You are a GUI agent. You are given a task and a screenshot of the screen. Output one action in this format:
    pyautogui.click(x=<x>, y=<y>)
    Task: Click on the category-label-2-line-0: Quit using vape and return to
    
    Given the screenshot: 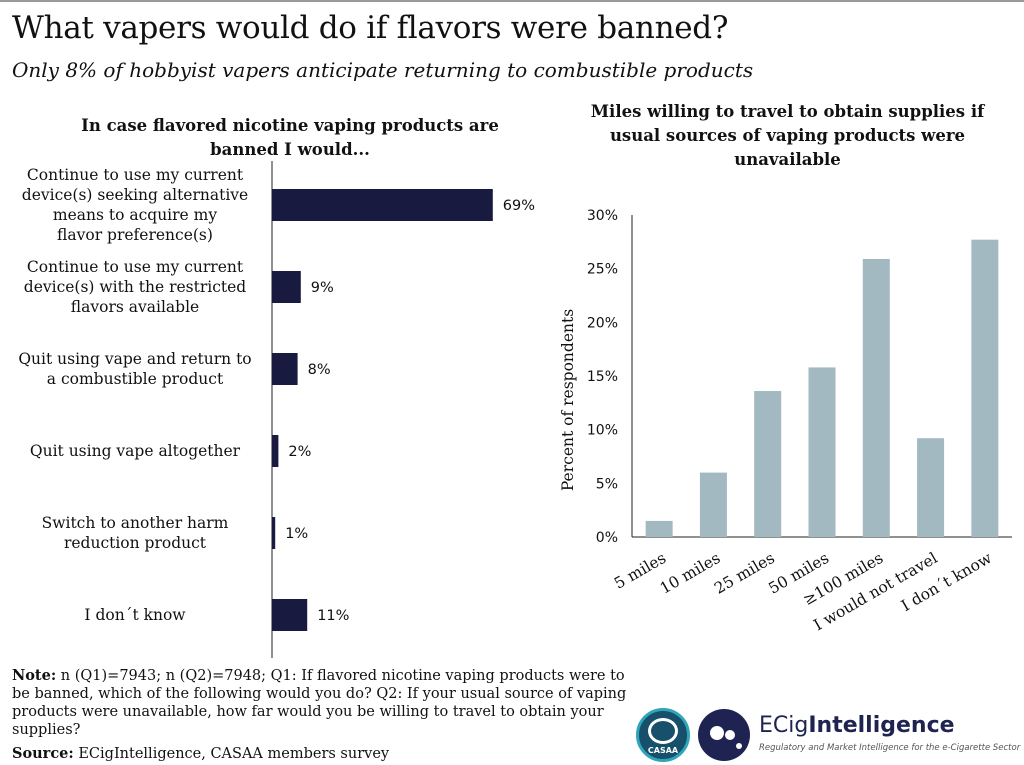 What is the action you would take?
    pyautogui.click(x=134, y=359)
    